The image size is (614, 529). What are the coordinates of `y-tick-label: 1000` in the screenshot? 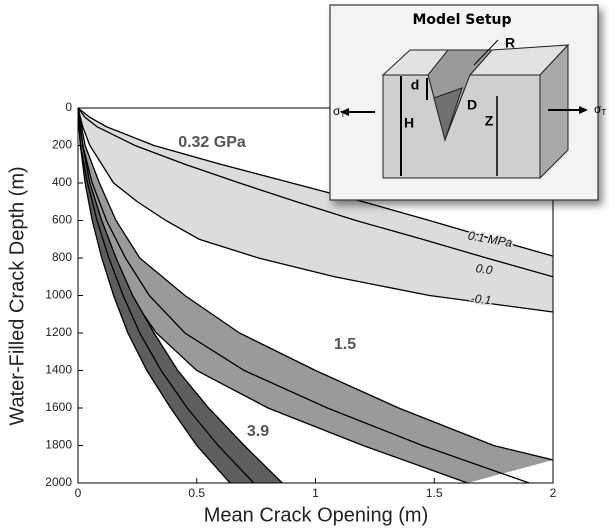 It's located at (58, 295).